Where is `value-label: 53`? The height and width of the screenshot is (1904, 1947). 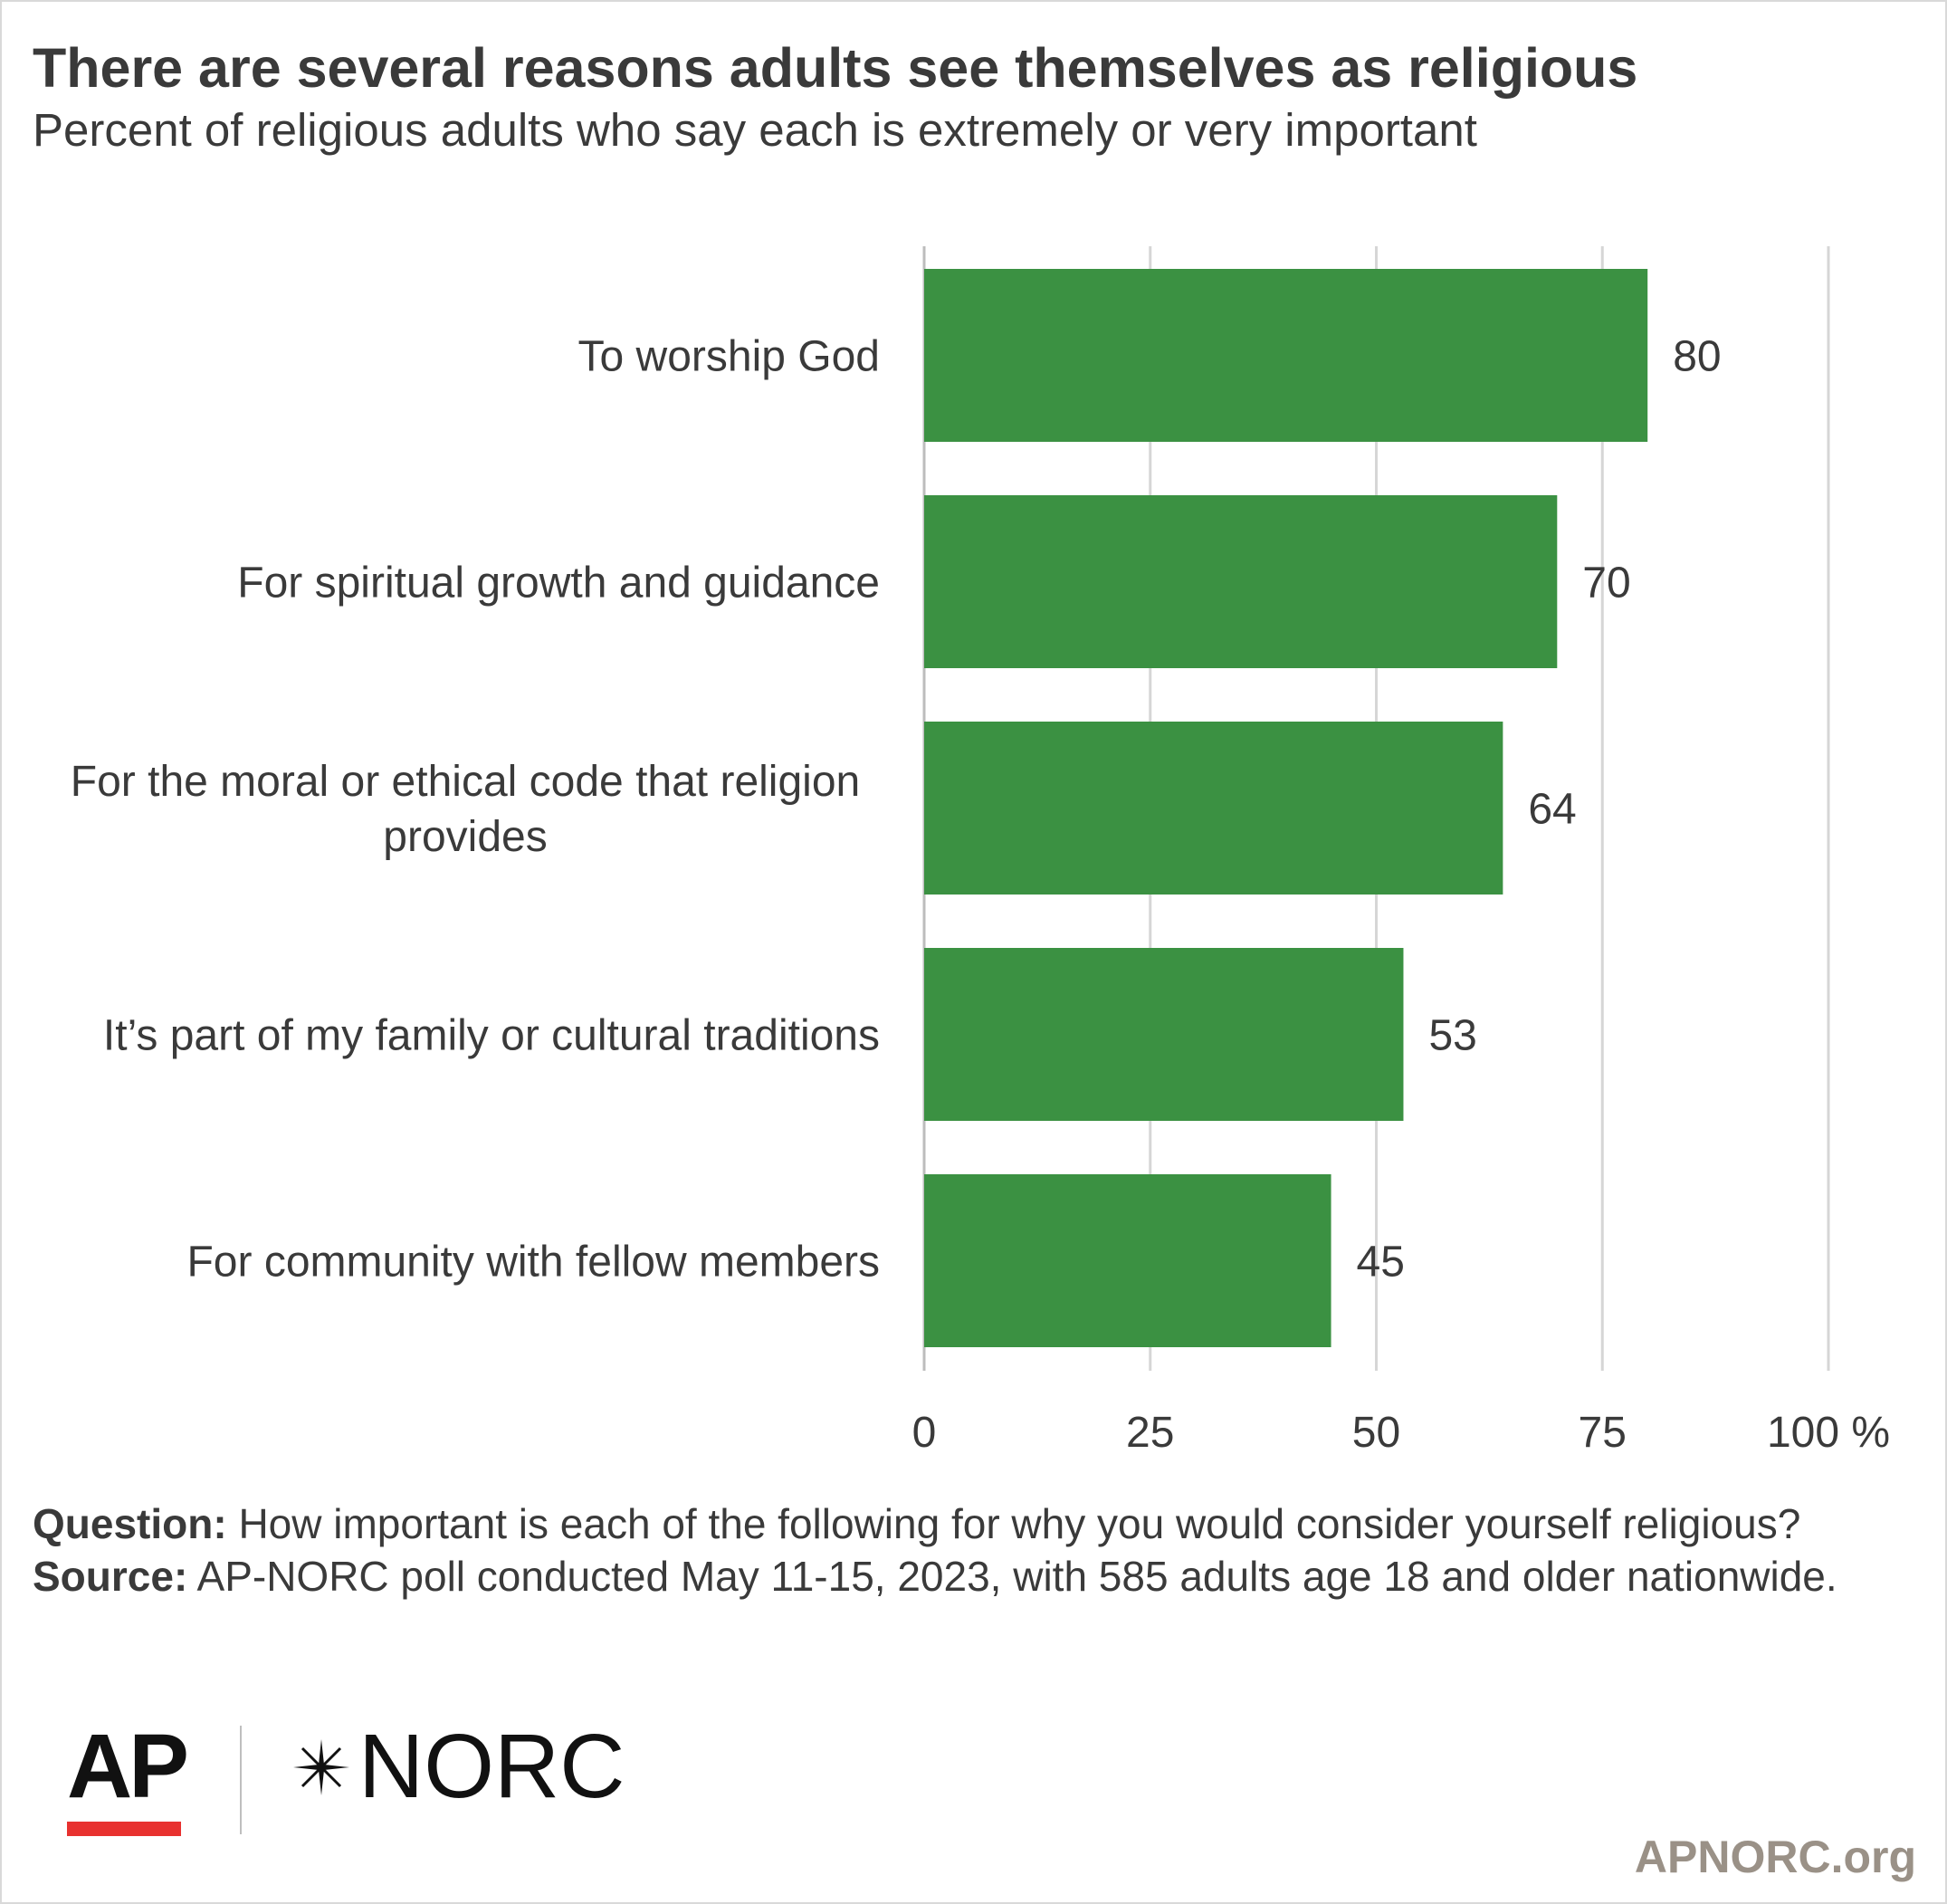
value-label: 53 is located at coordinates (1452, 1036).